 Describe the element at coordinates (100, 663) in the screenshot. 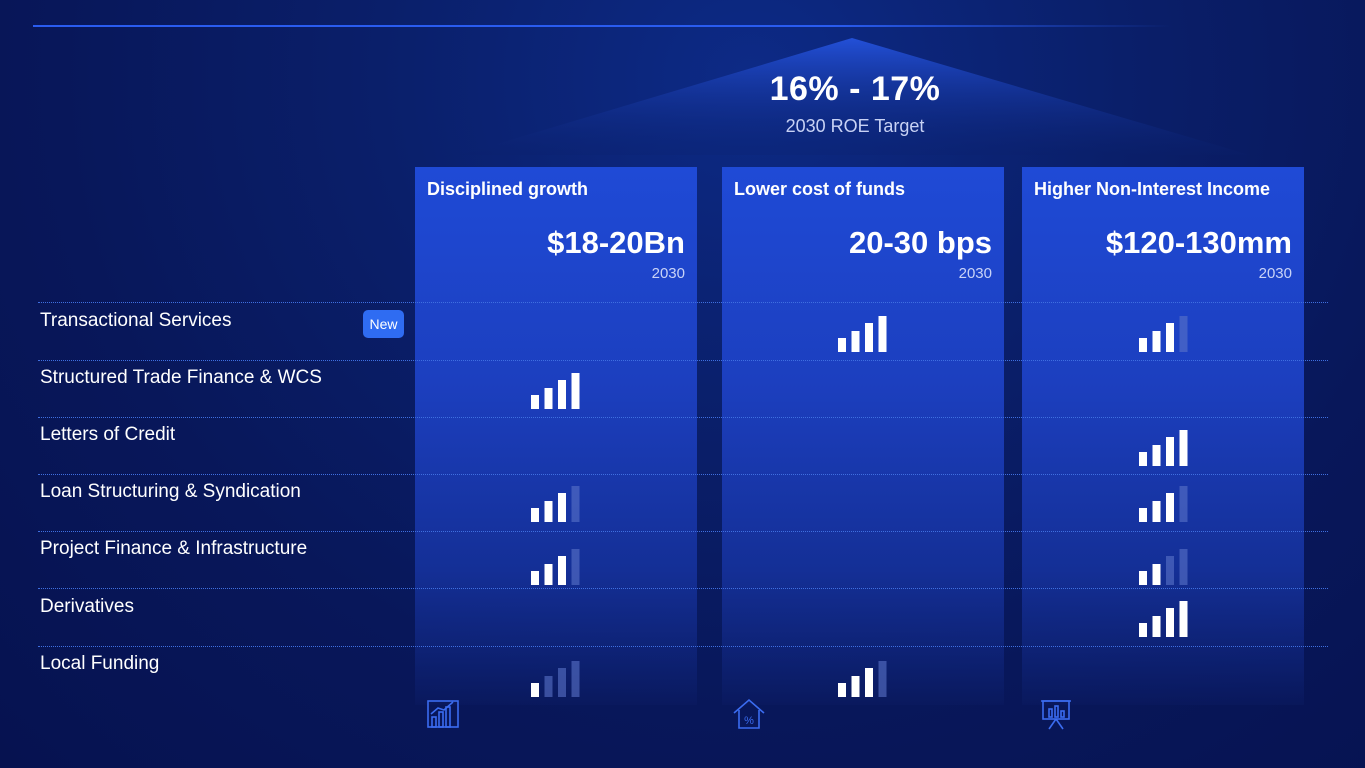

I see `row-label-local-funding: Local Funding` at that location.